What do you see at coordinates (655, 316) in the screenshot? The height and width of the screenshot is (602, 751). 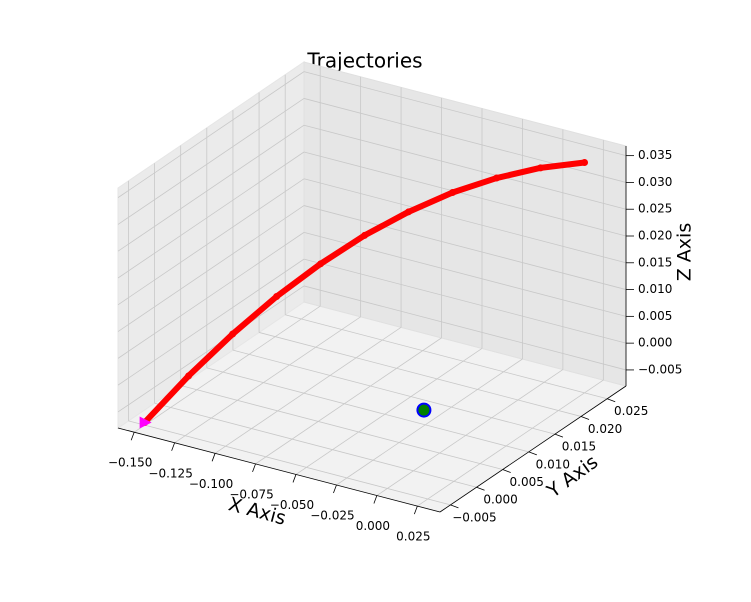 I see `z-tick-label: 0.005` at bounding box center [655, 316].